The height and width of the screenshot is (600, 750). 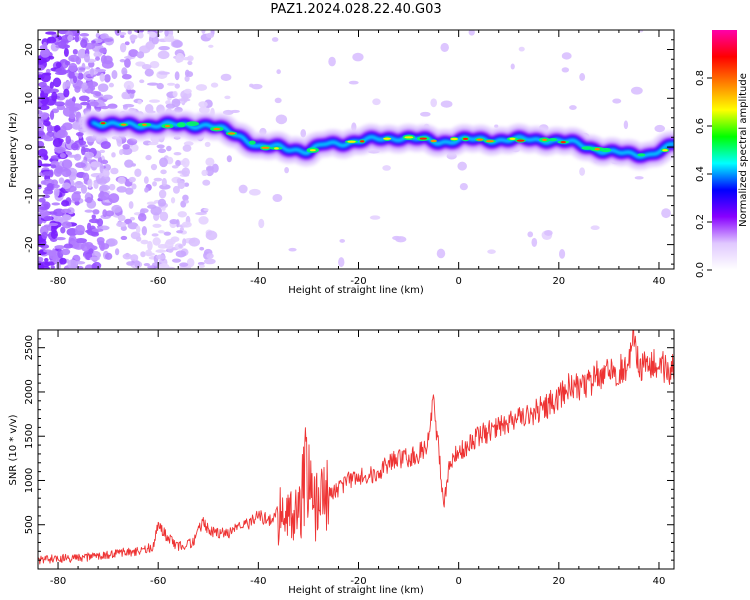 I want to click on colorbar-tick-label: 0.0, so click(x=700, y=270).